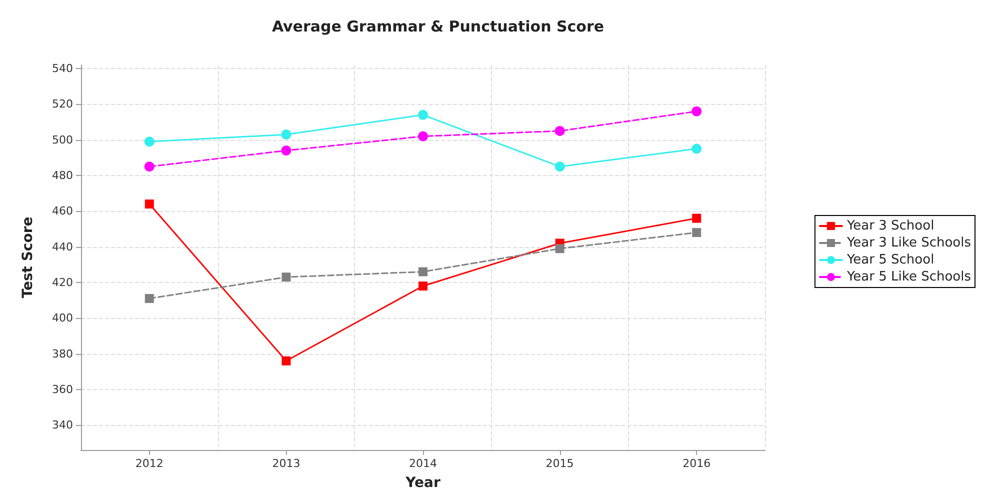 This screenshot has height=503, width=985. Describe the element at coordinates (62, 282) in the screenshot. I see `y-tick-label: 420` at that location.